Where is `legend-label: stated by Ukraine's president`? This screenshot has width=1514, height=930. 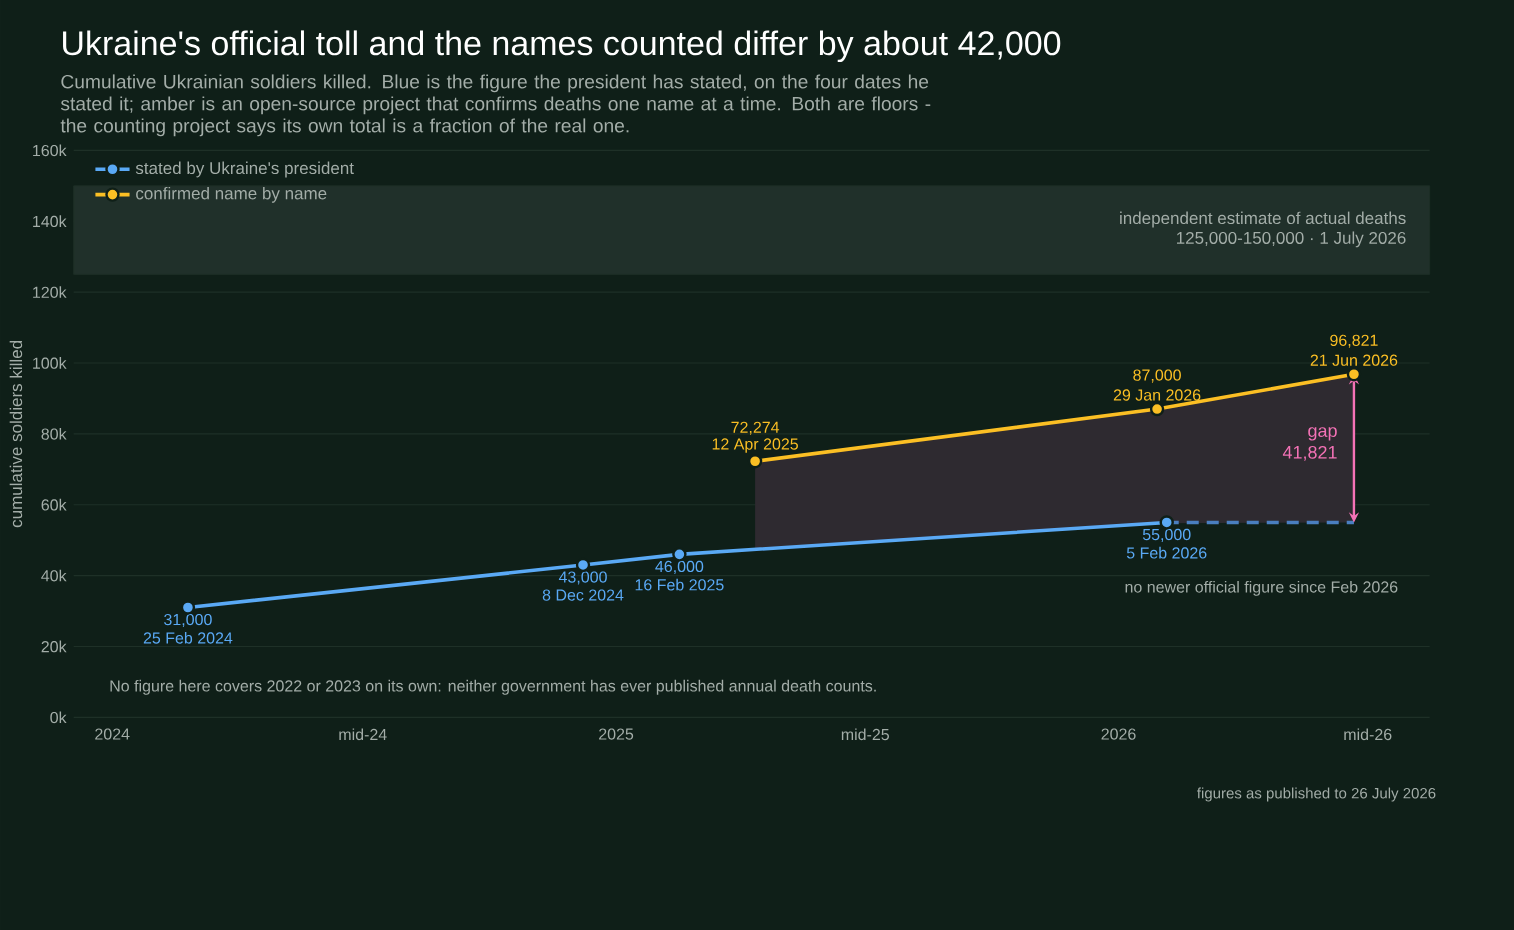 legend-label: stated by Ukraine's president is located at coordinates (244, 169).